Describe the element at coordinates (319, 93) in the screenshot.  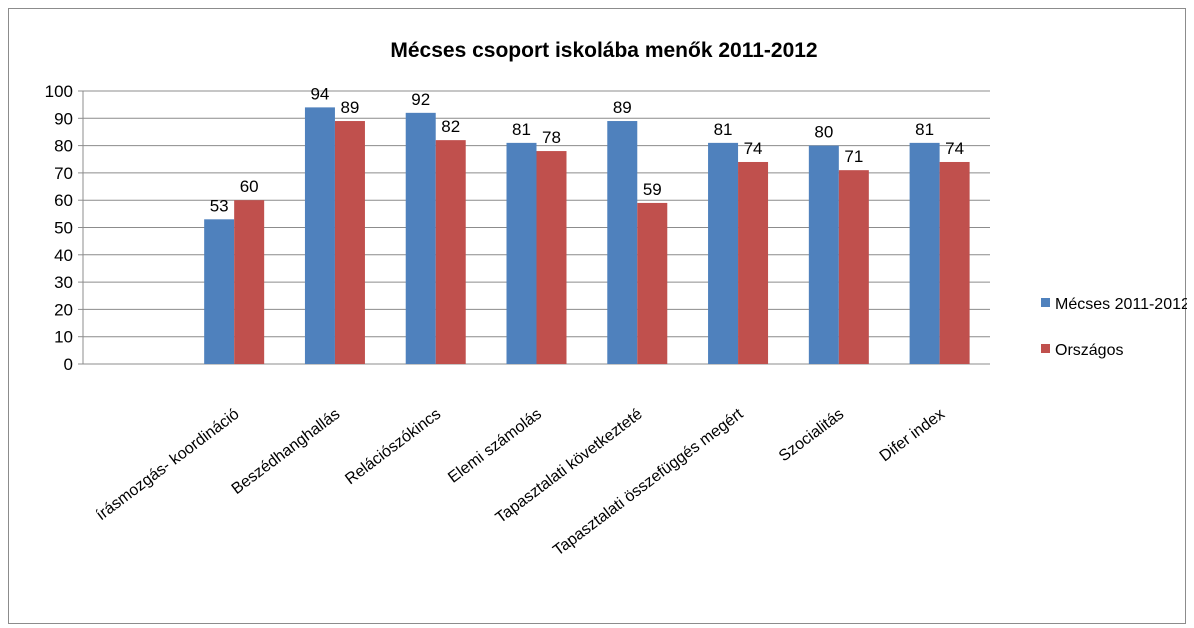
I see `data-label: 94` at that location.